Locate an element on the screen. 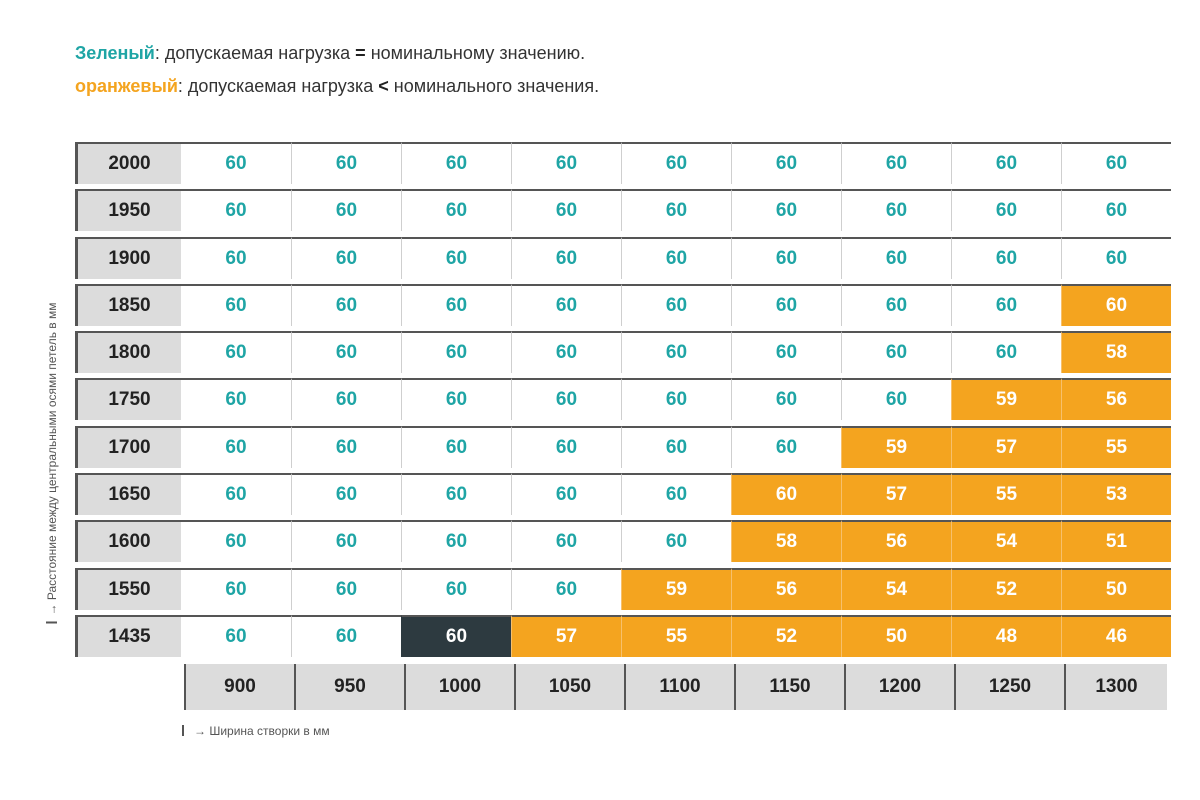  width-axis: 900 950 1000 1050 1100 1150 1200 1250 1300 is located at coordinates (680, 687).